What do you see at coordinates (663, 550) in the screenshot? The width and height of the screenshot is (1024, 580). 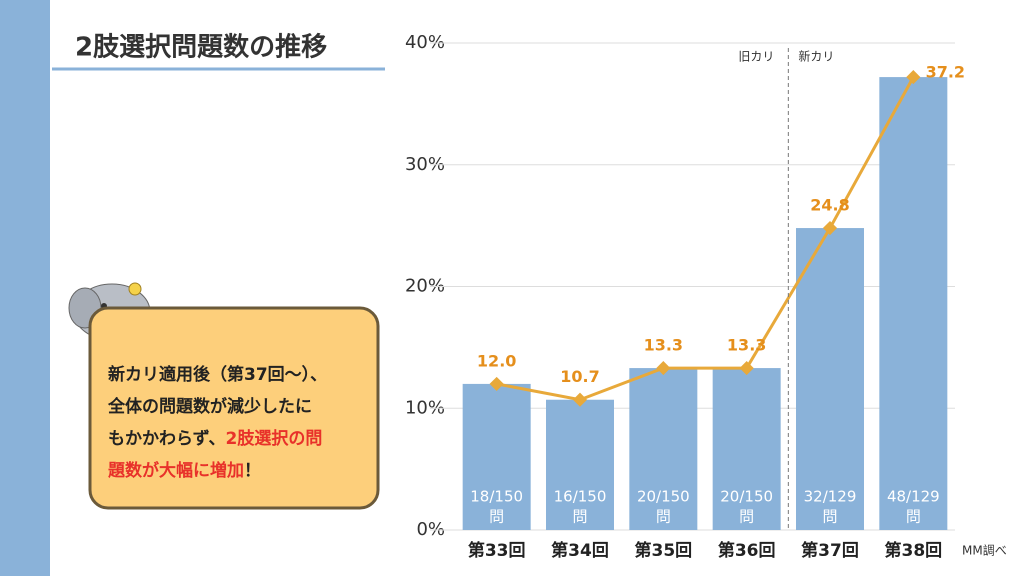 I see `x-tick-label: 第35回` at bounding box center [663, 550].